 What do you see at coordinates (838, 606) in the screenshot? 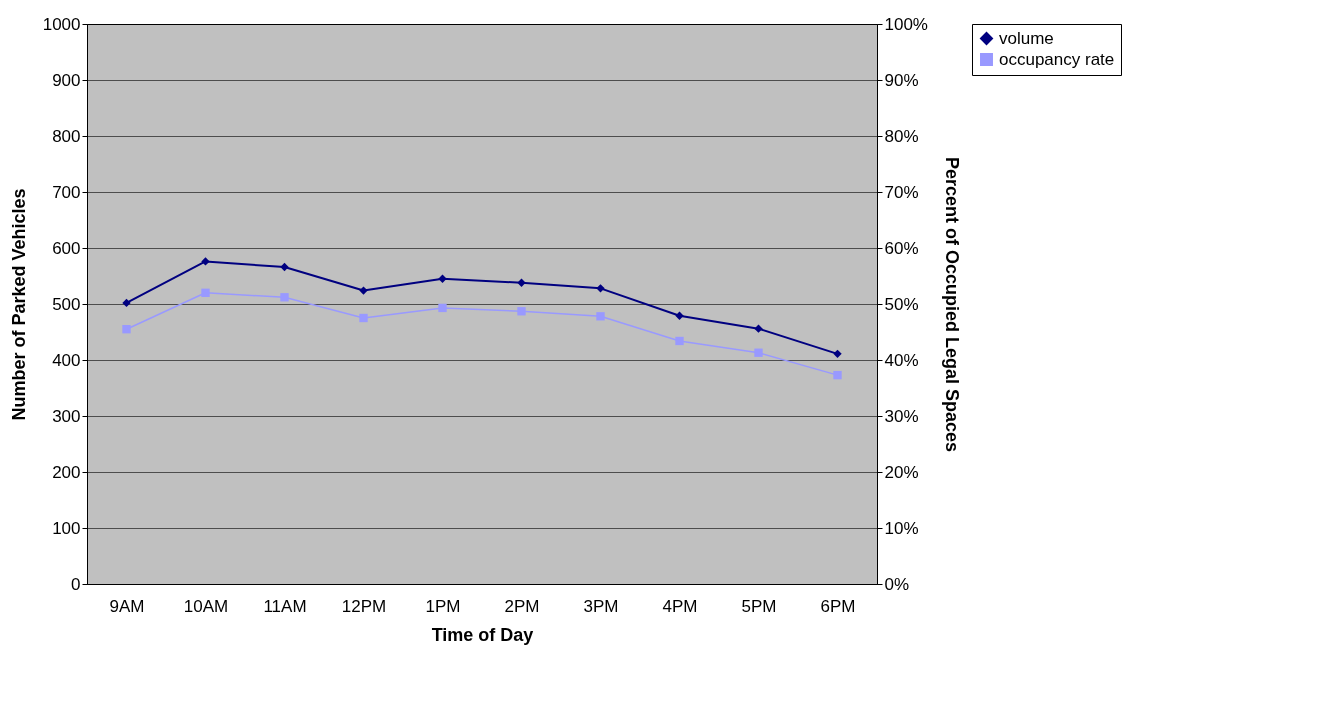
I see `x-tick-label: 6PM` at bounding box center [838, 606].